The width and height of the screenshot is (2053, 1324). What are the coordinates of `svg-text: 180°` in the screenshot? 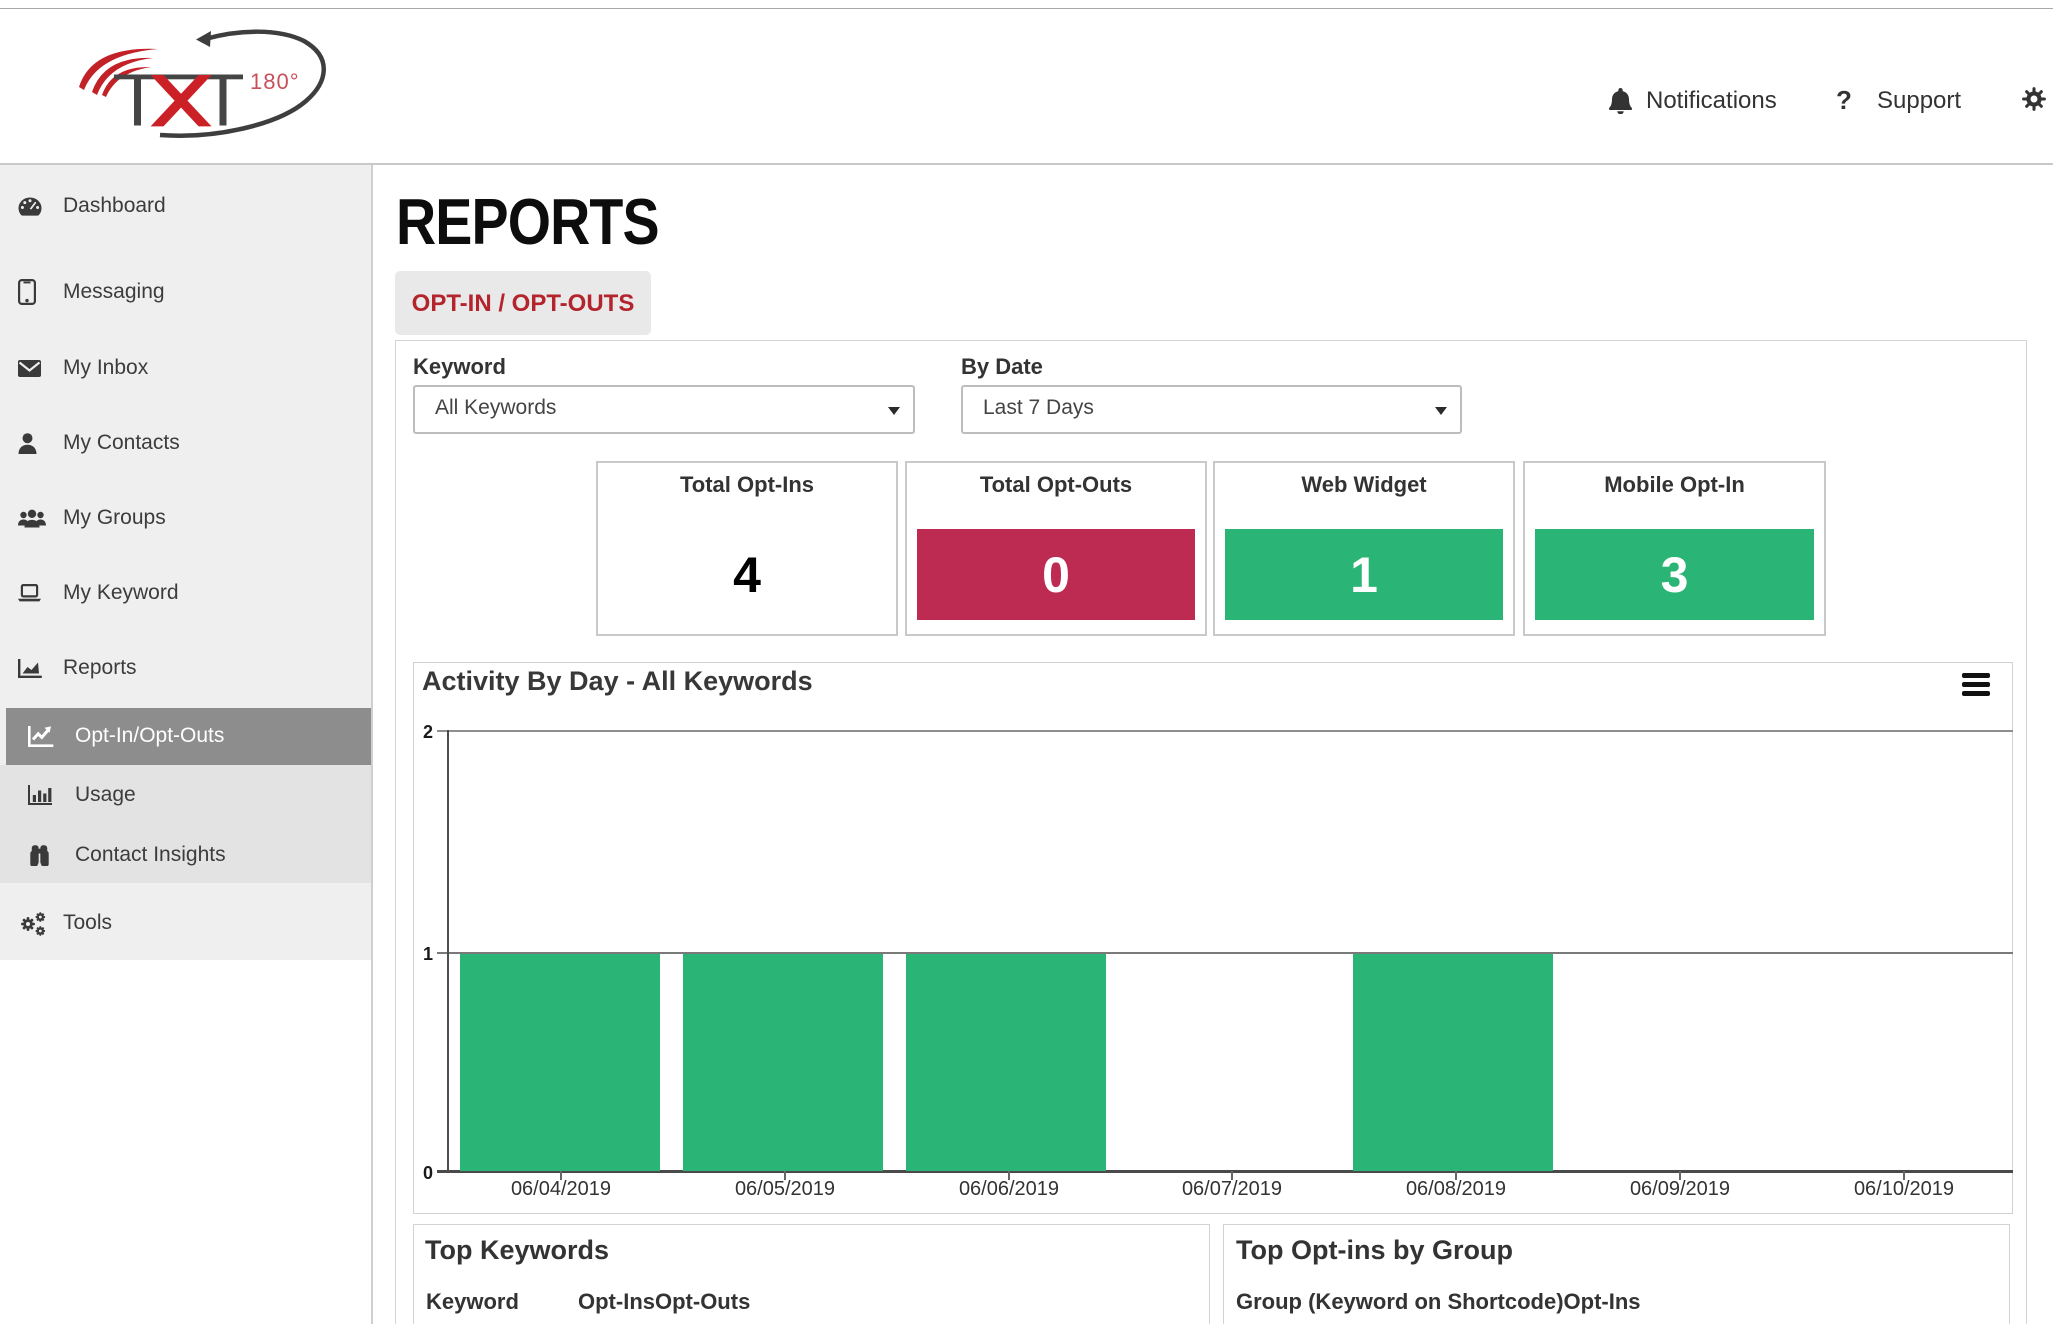 It's located at (275, 81).